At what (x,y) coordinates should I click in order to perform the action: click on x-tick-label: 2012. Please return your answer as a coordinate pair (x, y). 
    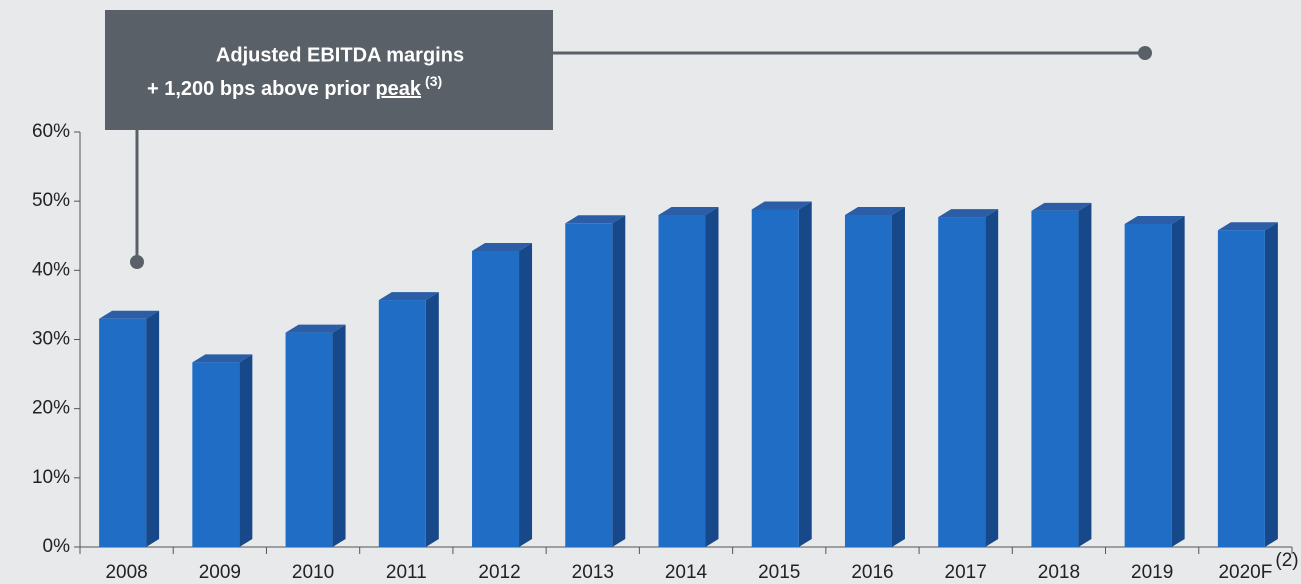
    Looking at the image, I should click on (499, 572).